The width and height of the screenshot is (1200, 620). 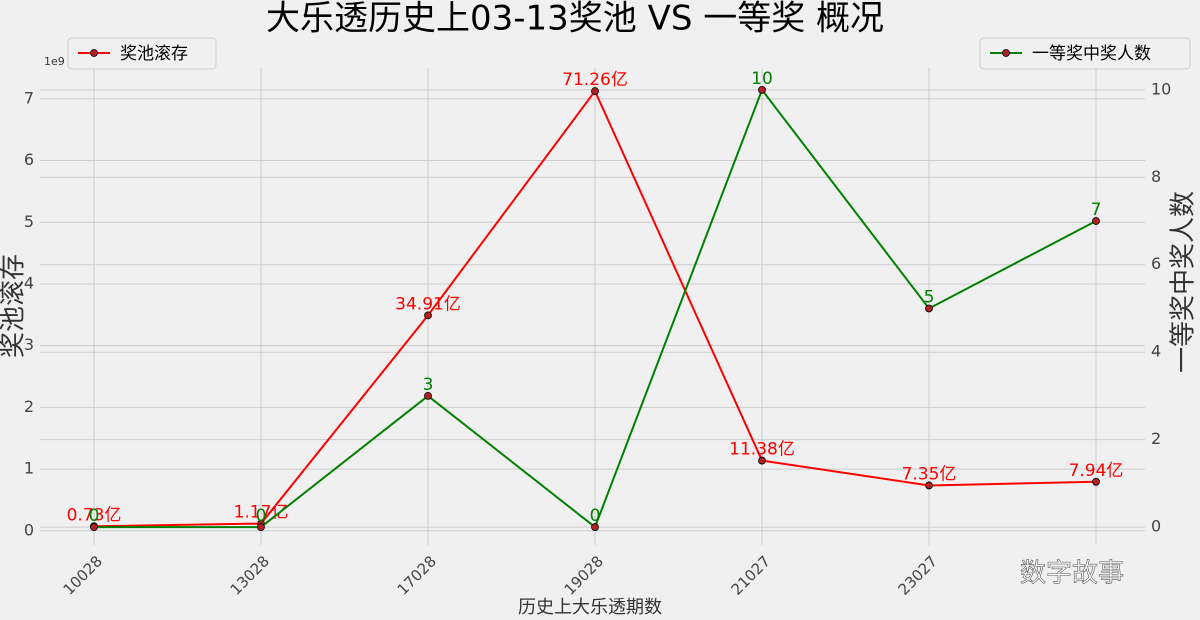 What do you see at coordinates (29, 97) in the screenshot?
I see `y-tick-label: 7` at bounding box center [29, 97].